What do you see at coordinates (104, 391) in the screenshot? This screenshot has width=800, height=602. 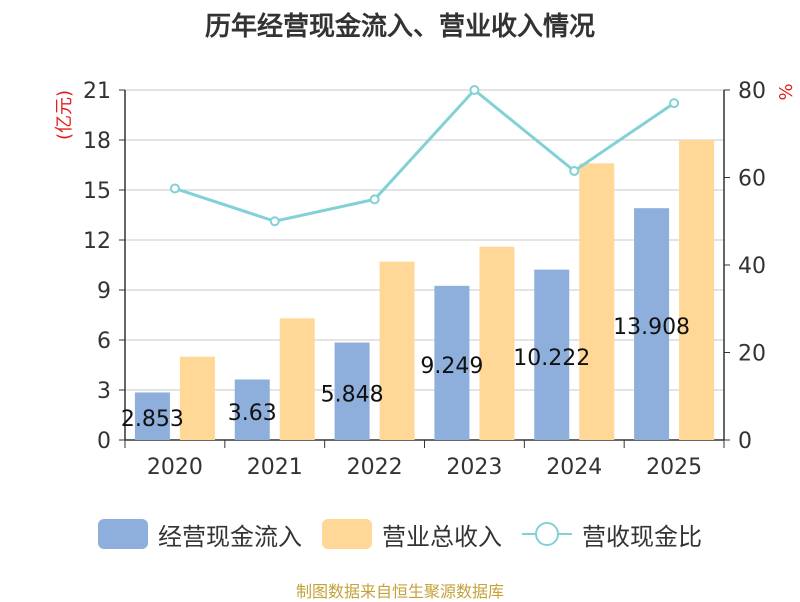 I see `y-tick-label: 3` at bounding box center [104, 391].